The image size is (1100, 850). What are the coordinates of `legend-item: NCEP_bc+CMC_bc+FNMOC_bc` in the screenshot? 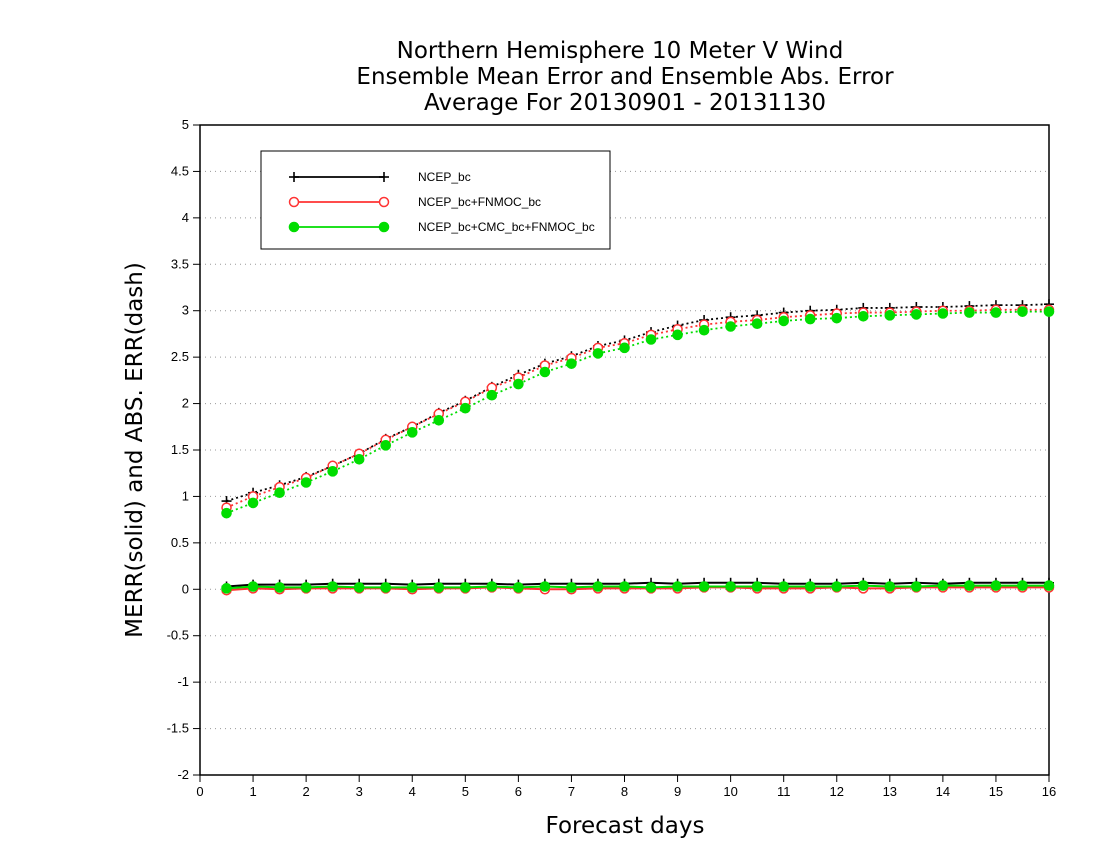 It's located at (441, 227).